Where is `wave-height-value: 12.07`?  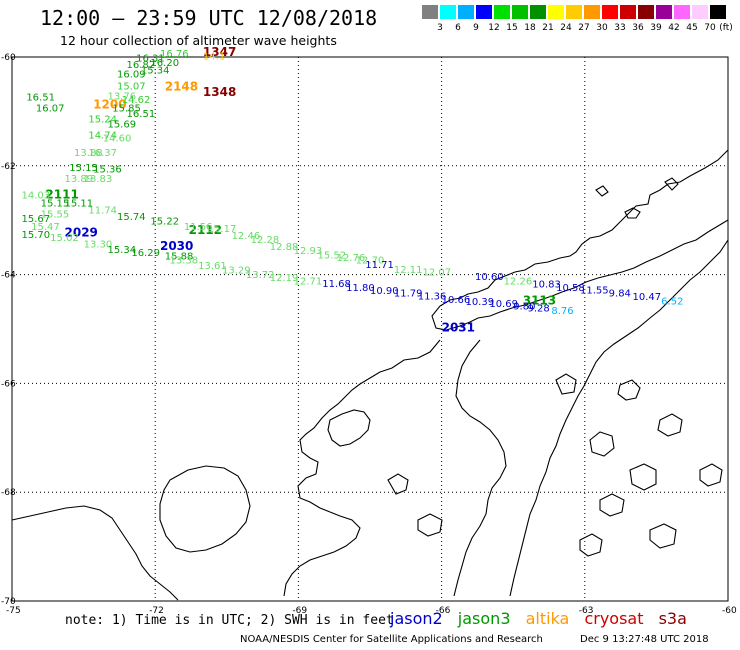
wave-height-value: 12.07 is located at coordinates (437, 273).